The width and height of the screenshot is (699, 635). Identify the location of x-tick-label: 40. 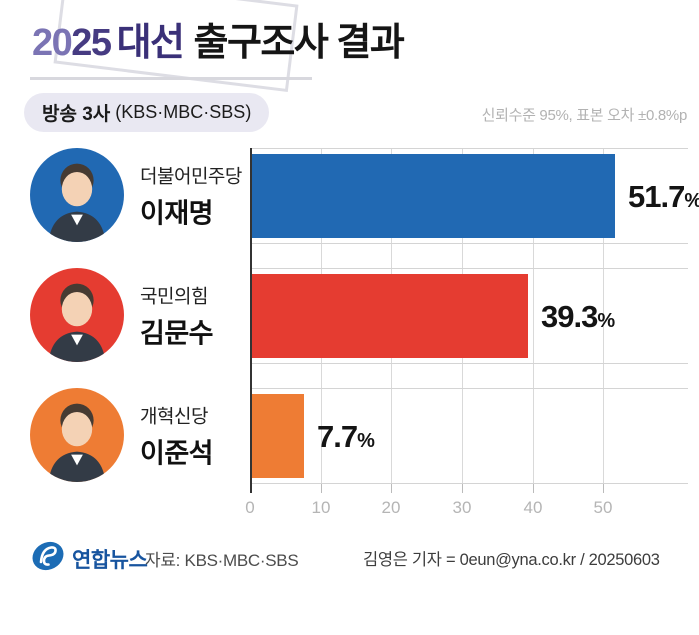
(533, 507).